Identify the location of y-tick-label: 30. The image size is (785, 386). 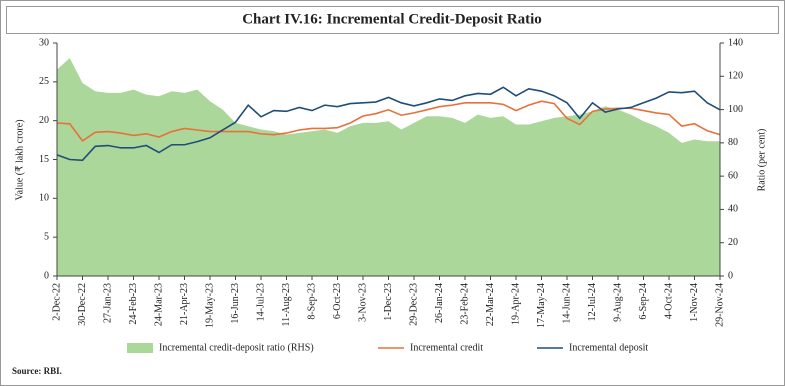
(44, 42).